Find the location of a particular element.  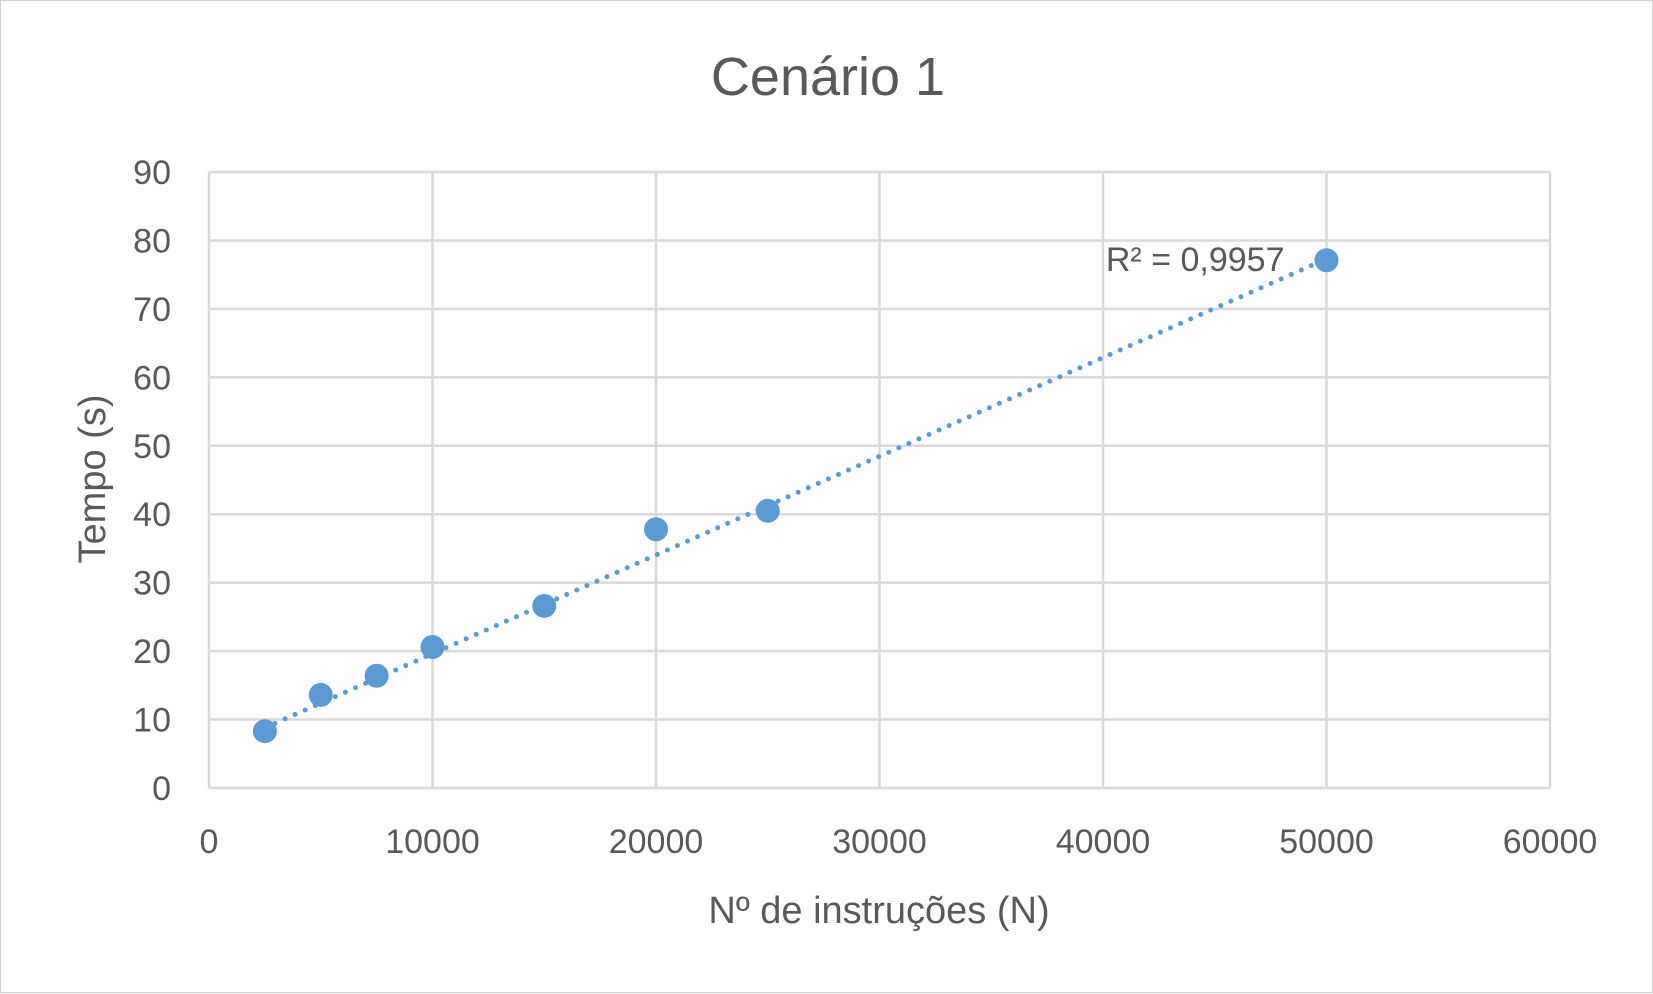

x-axis-ticks: 0 10000 20000 30000 40000 50000 60000 is located at coordinates (899, 842).